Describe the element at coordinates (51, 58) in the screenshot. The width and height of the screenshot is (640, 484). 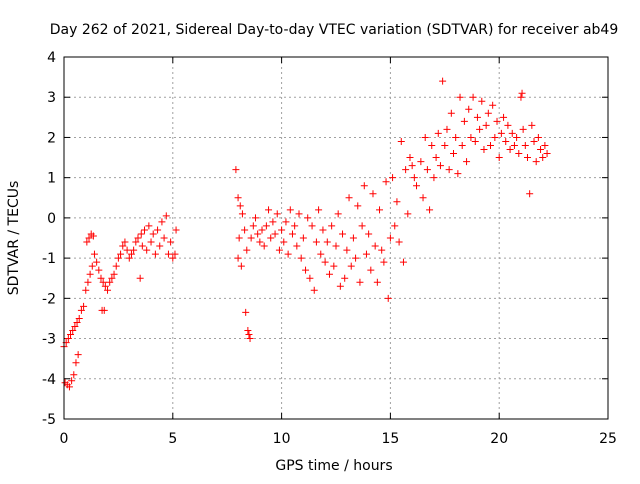
I see `y-tick-label: 4` at that location.